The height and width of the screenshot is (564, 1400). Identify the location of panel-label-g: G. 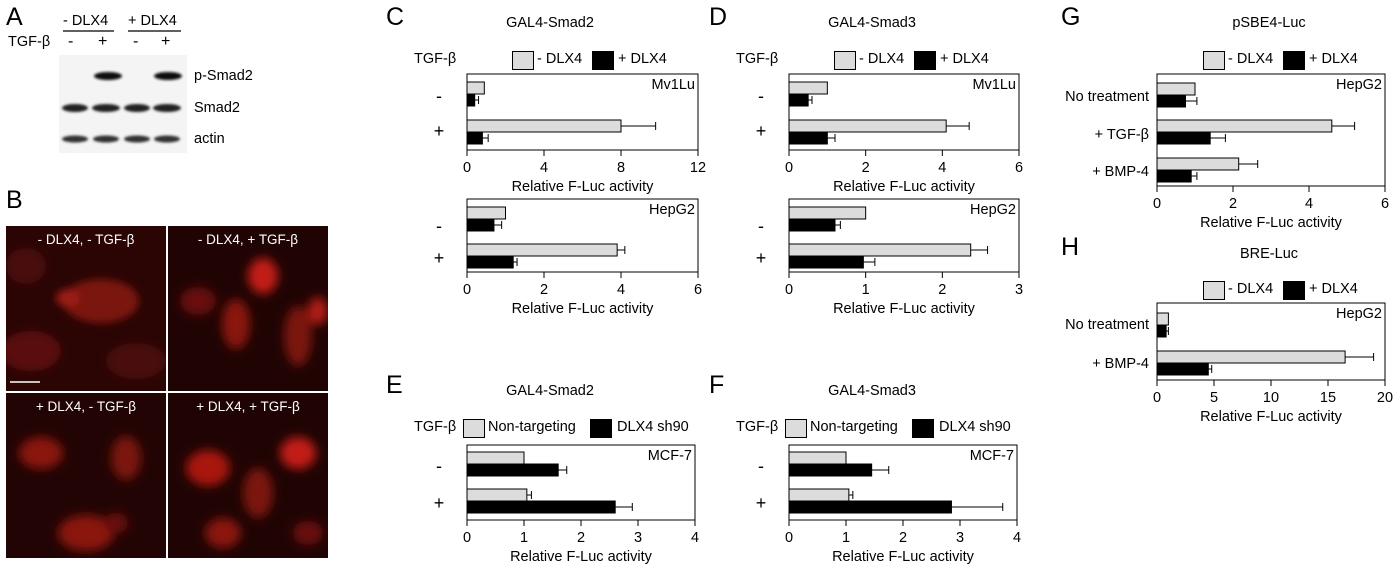
(1071, 17).